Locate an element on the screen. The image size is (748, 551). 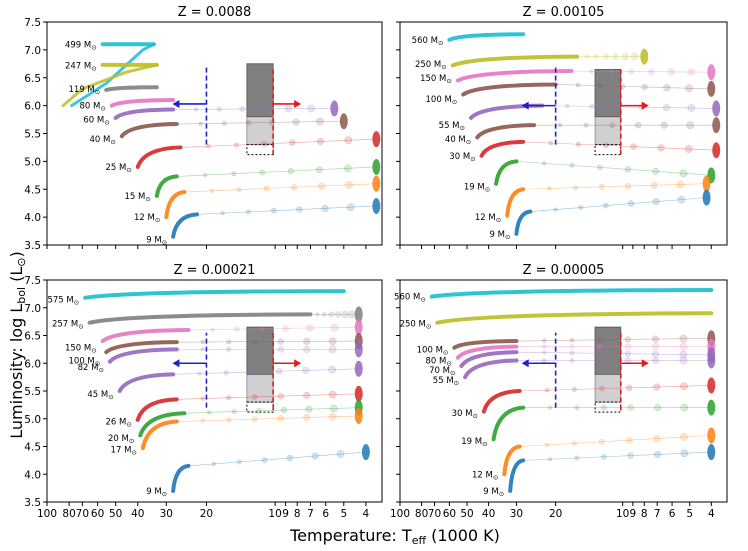
track-250: 250 M⊙ is located at coordinates (557, 320).